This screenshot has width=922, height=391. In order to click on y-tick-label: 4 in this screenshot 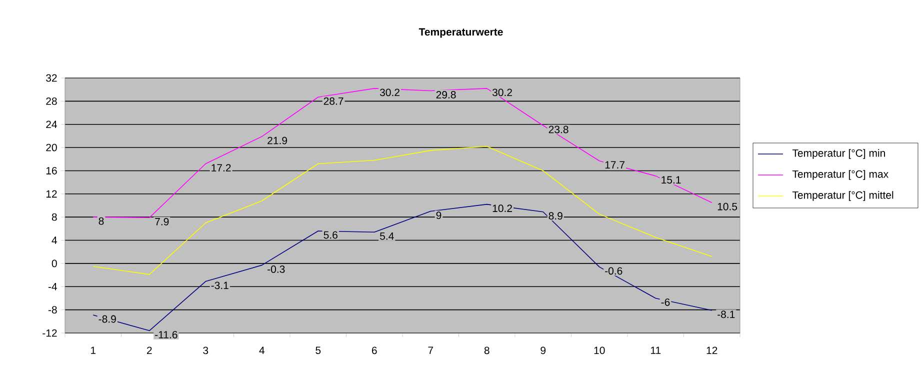, I will do `click(54, 240)`.